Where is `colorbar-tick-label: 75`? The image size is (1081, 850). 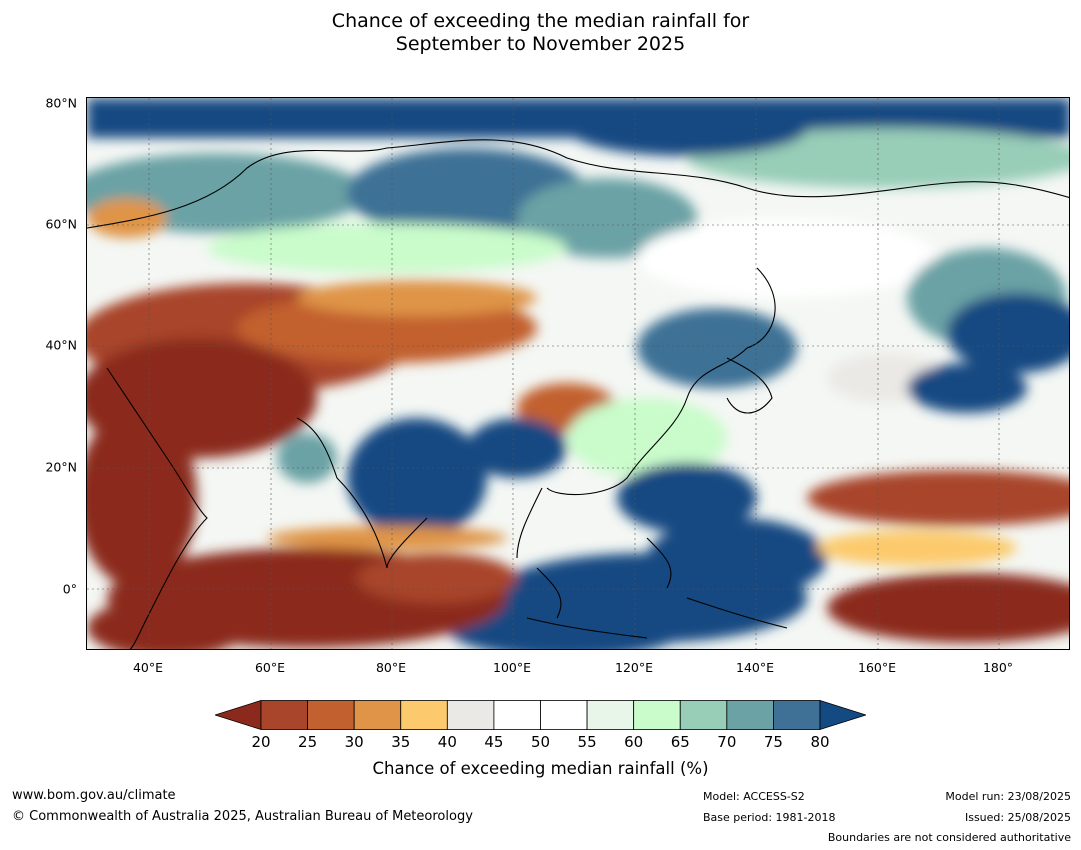 colorbar-tick-label: 75 is located at coordinates (773, 742).